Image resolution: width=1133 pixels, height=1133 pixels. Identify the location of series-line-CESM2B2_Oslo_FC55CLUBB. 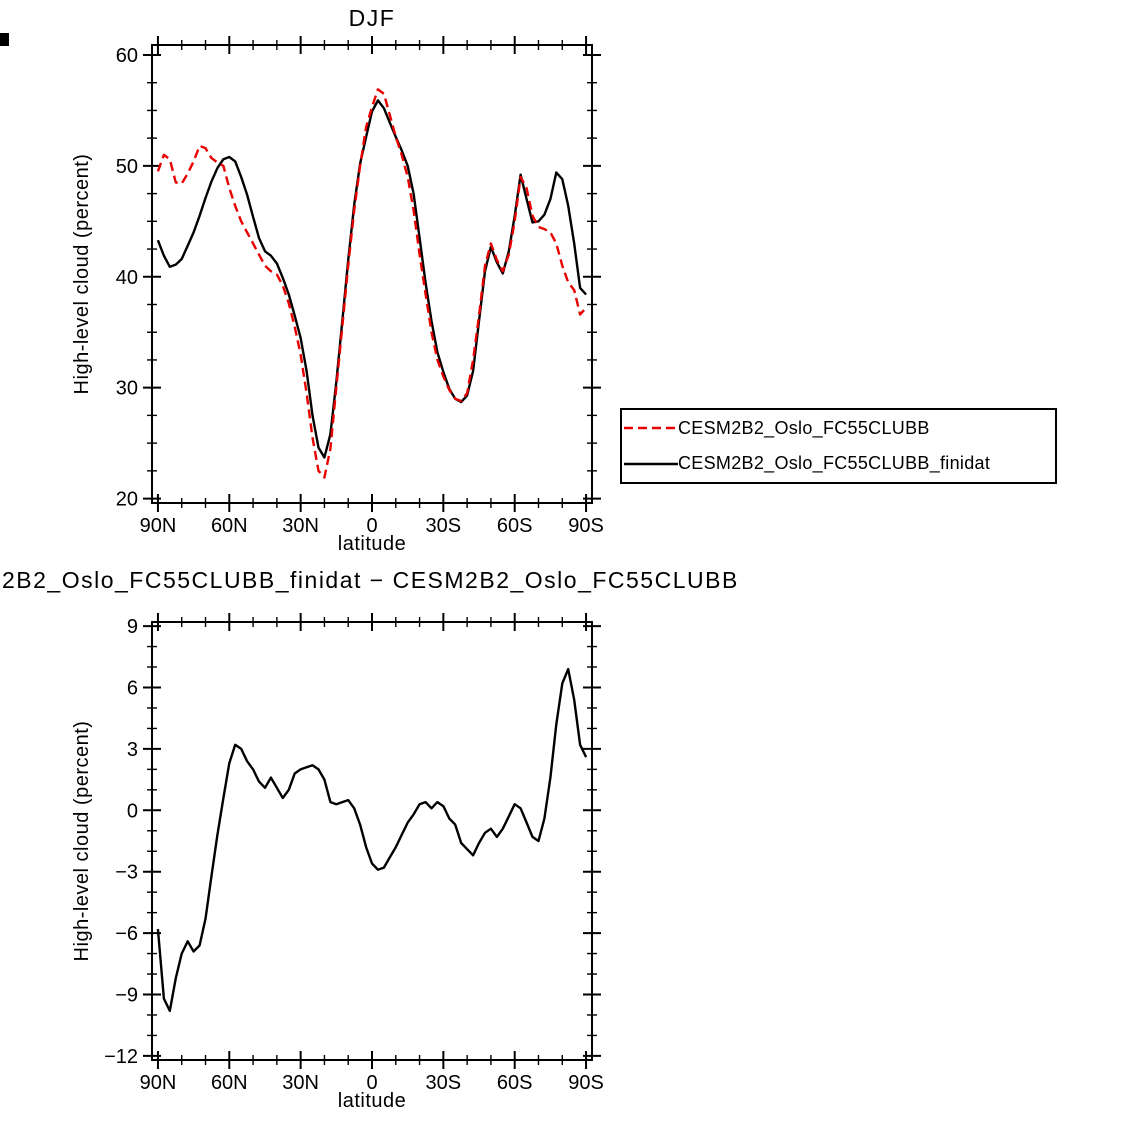
(371, 283).